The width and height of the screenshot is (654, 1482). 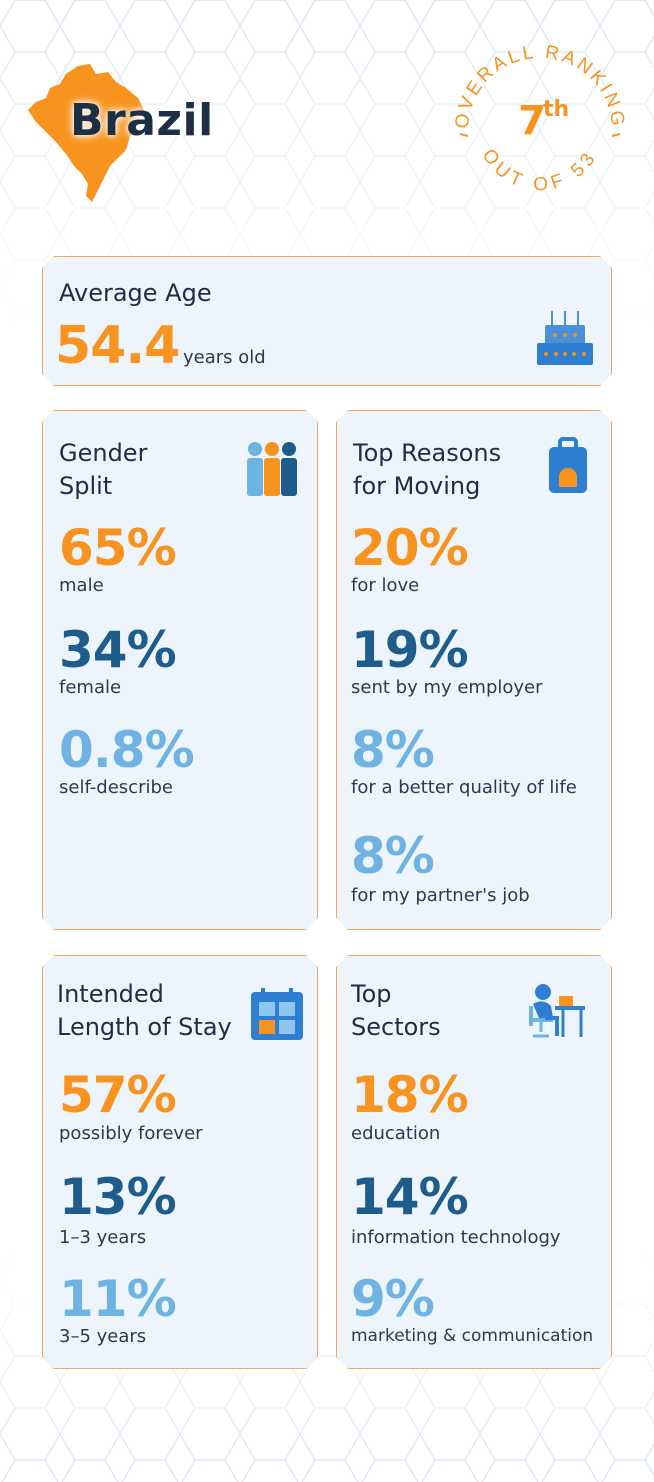 I want to click on stay-2-value: 13%, so click(x=117, y=1197).